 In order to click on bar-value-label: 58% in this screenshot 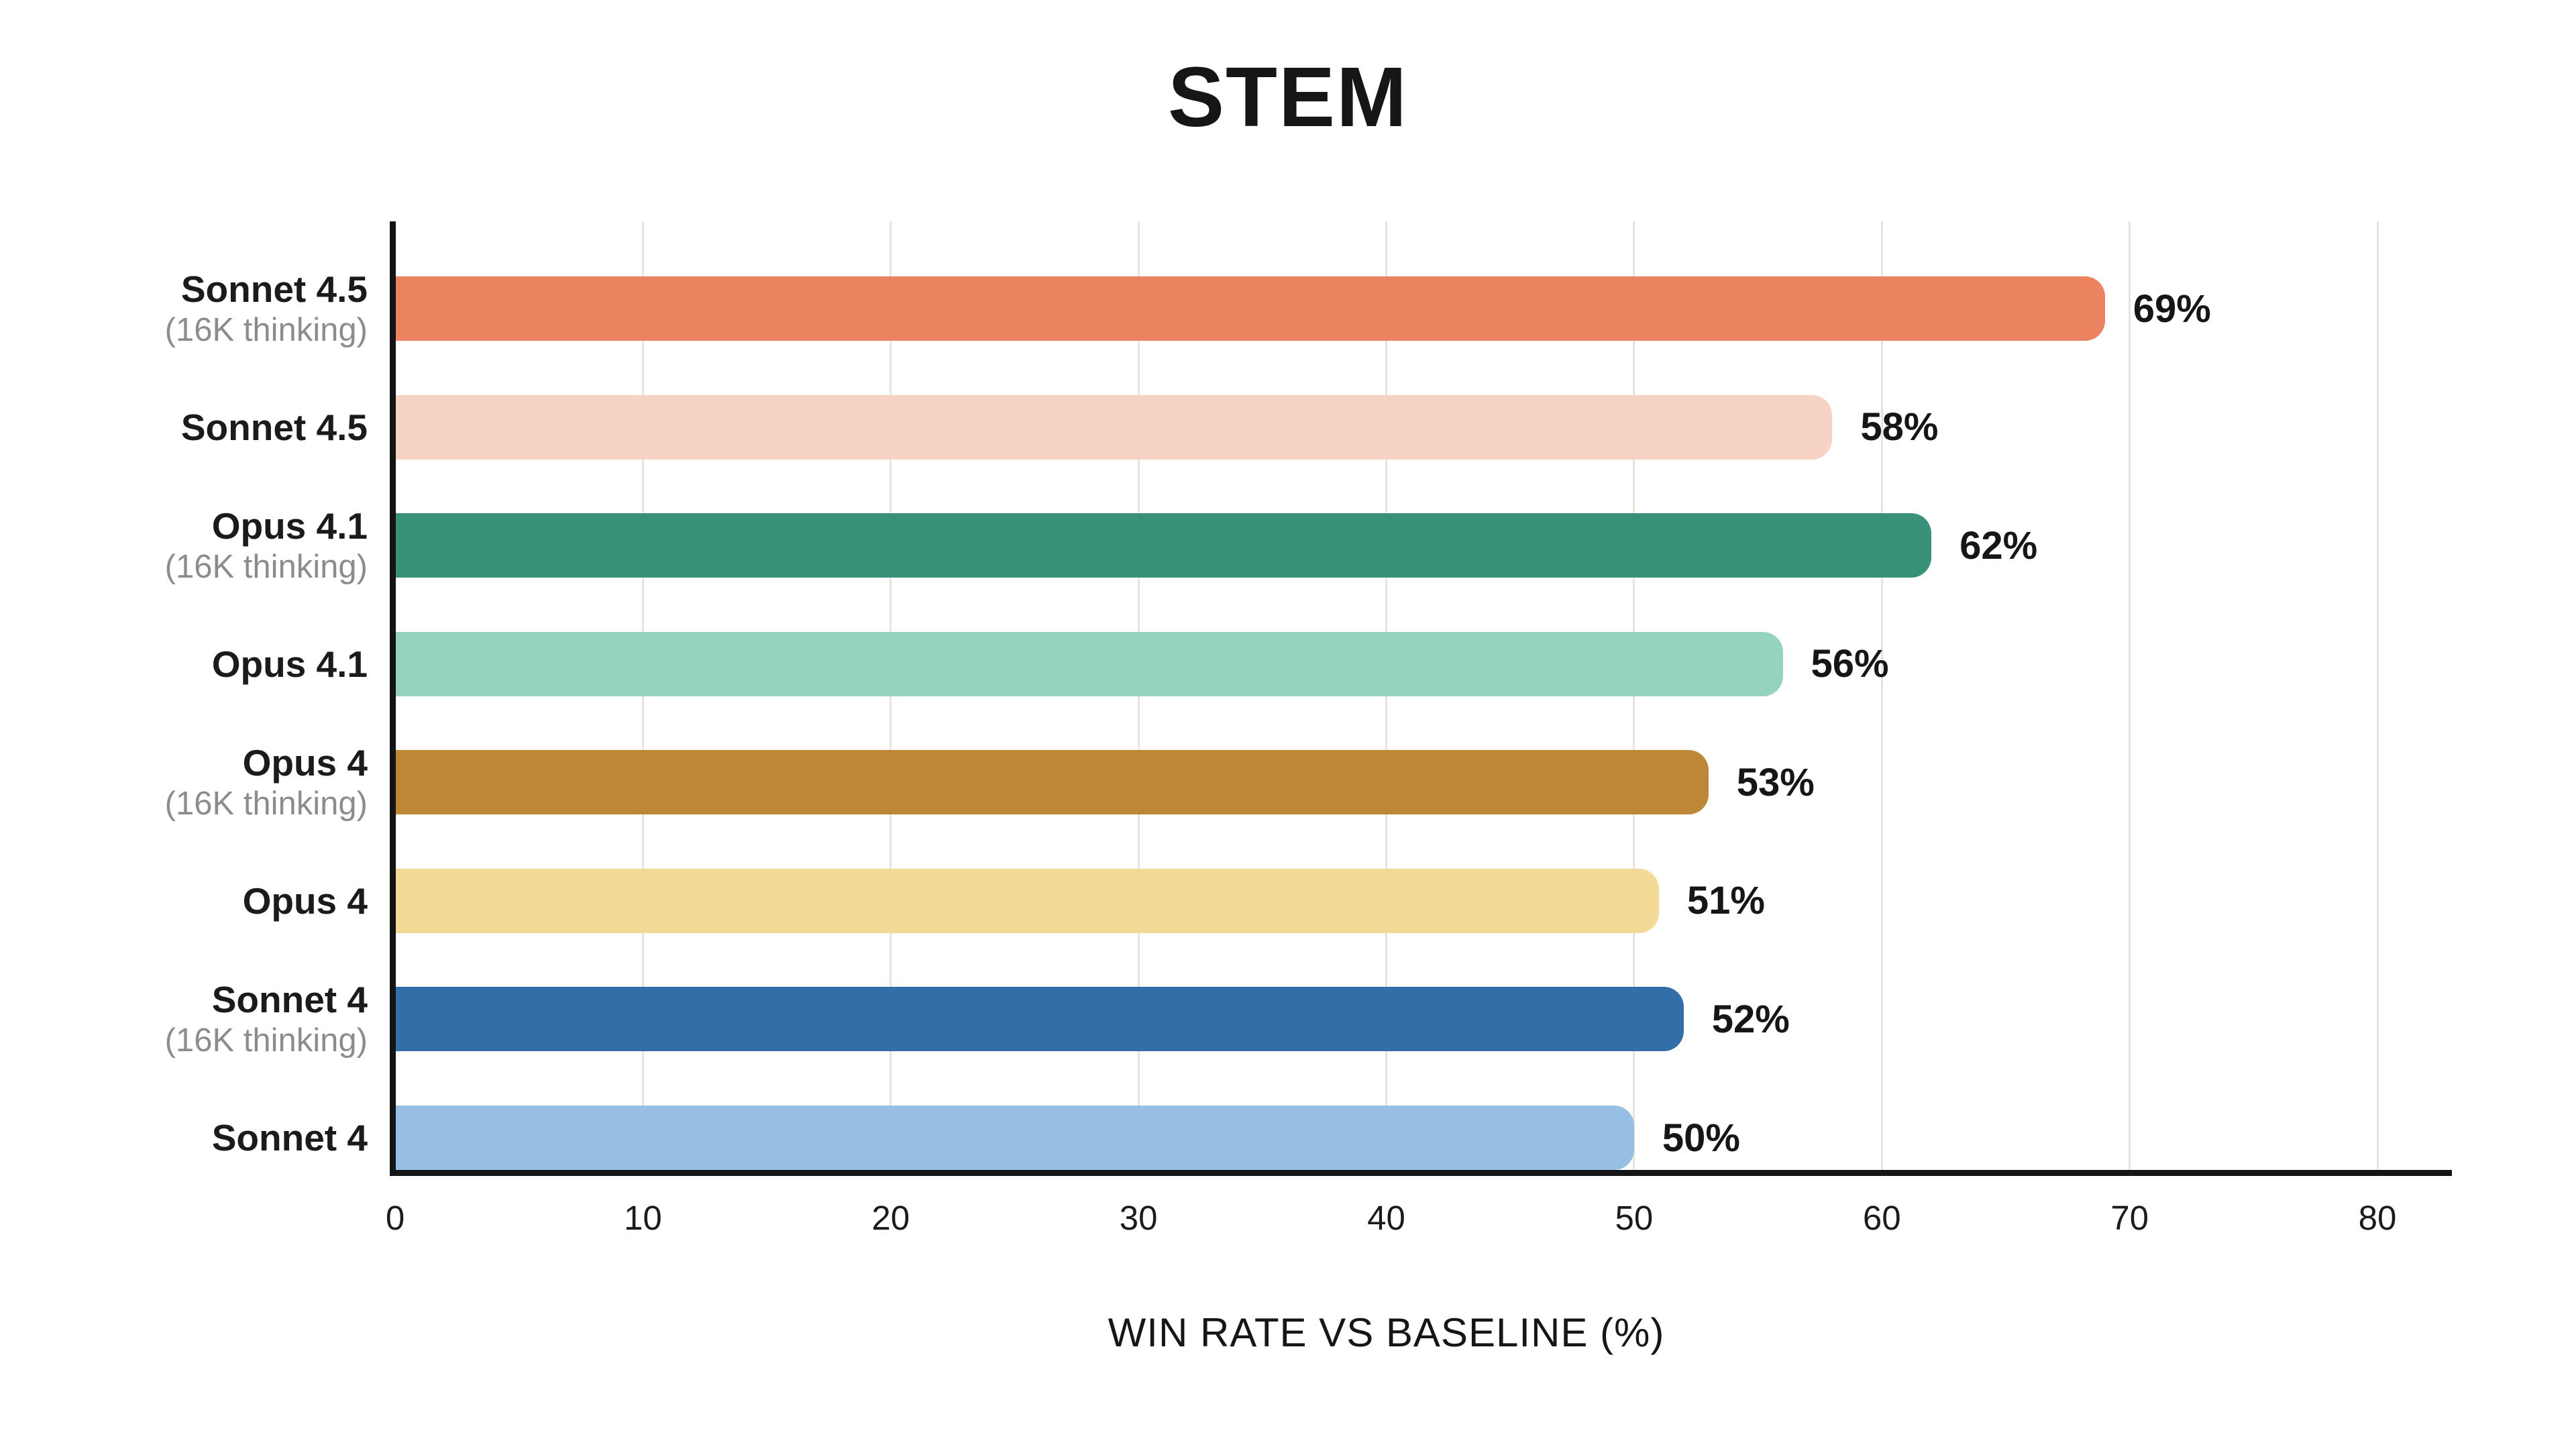, I will do `click(1899, 427)`.